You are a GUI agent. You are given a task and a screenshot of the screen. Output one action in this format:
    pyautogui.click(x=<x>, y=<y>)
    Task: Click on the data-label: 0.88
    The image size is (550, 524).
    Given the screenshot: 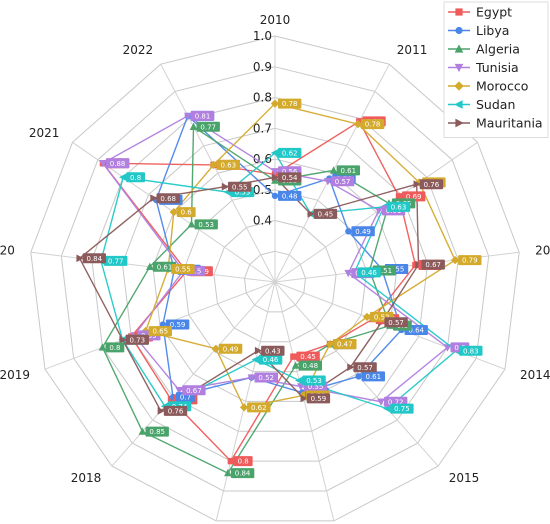 What is the action you would take?
    pyautogui.click(x=118, y=164)
    